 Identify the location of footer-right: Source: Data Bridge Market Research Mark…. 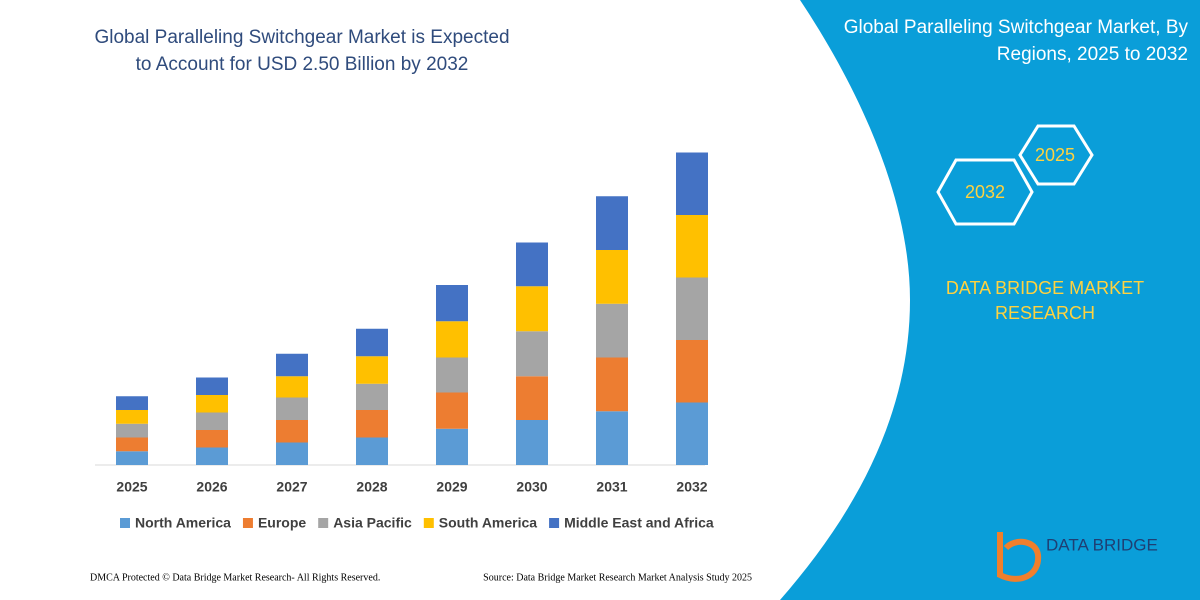
(617, 577).